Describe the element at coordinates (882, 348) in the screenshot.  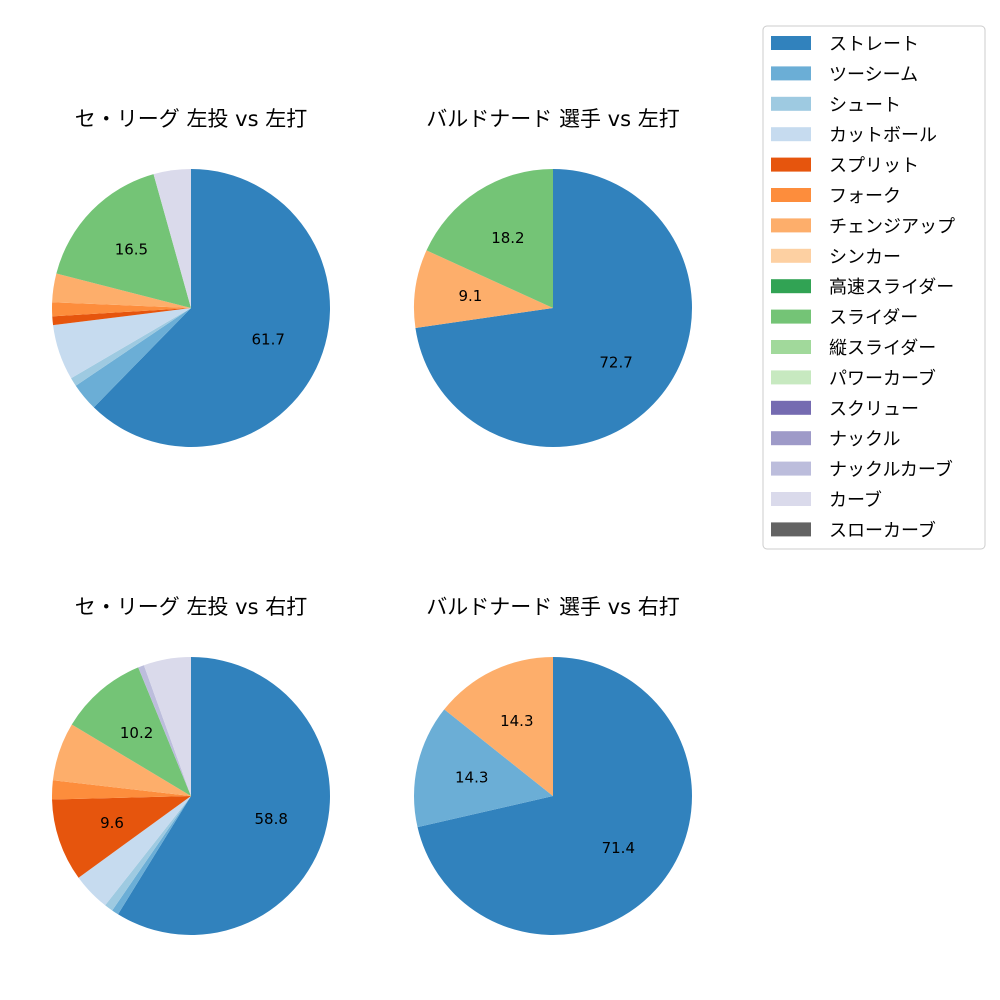
I see `legend-label: 縦スライダー` at that location.